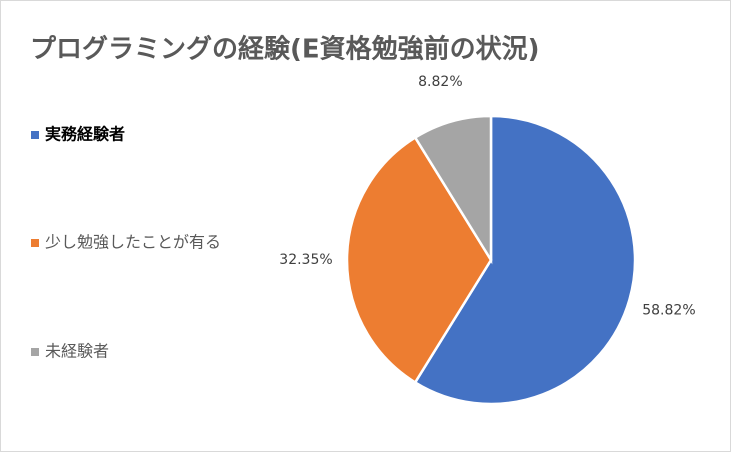 The height and width of the screenshot is (452, 731). Describe the element at coordinates (440, 82) in the screenshot. I see `data-label: 8.82%` at that location.